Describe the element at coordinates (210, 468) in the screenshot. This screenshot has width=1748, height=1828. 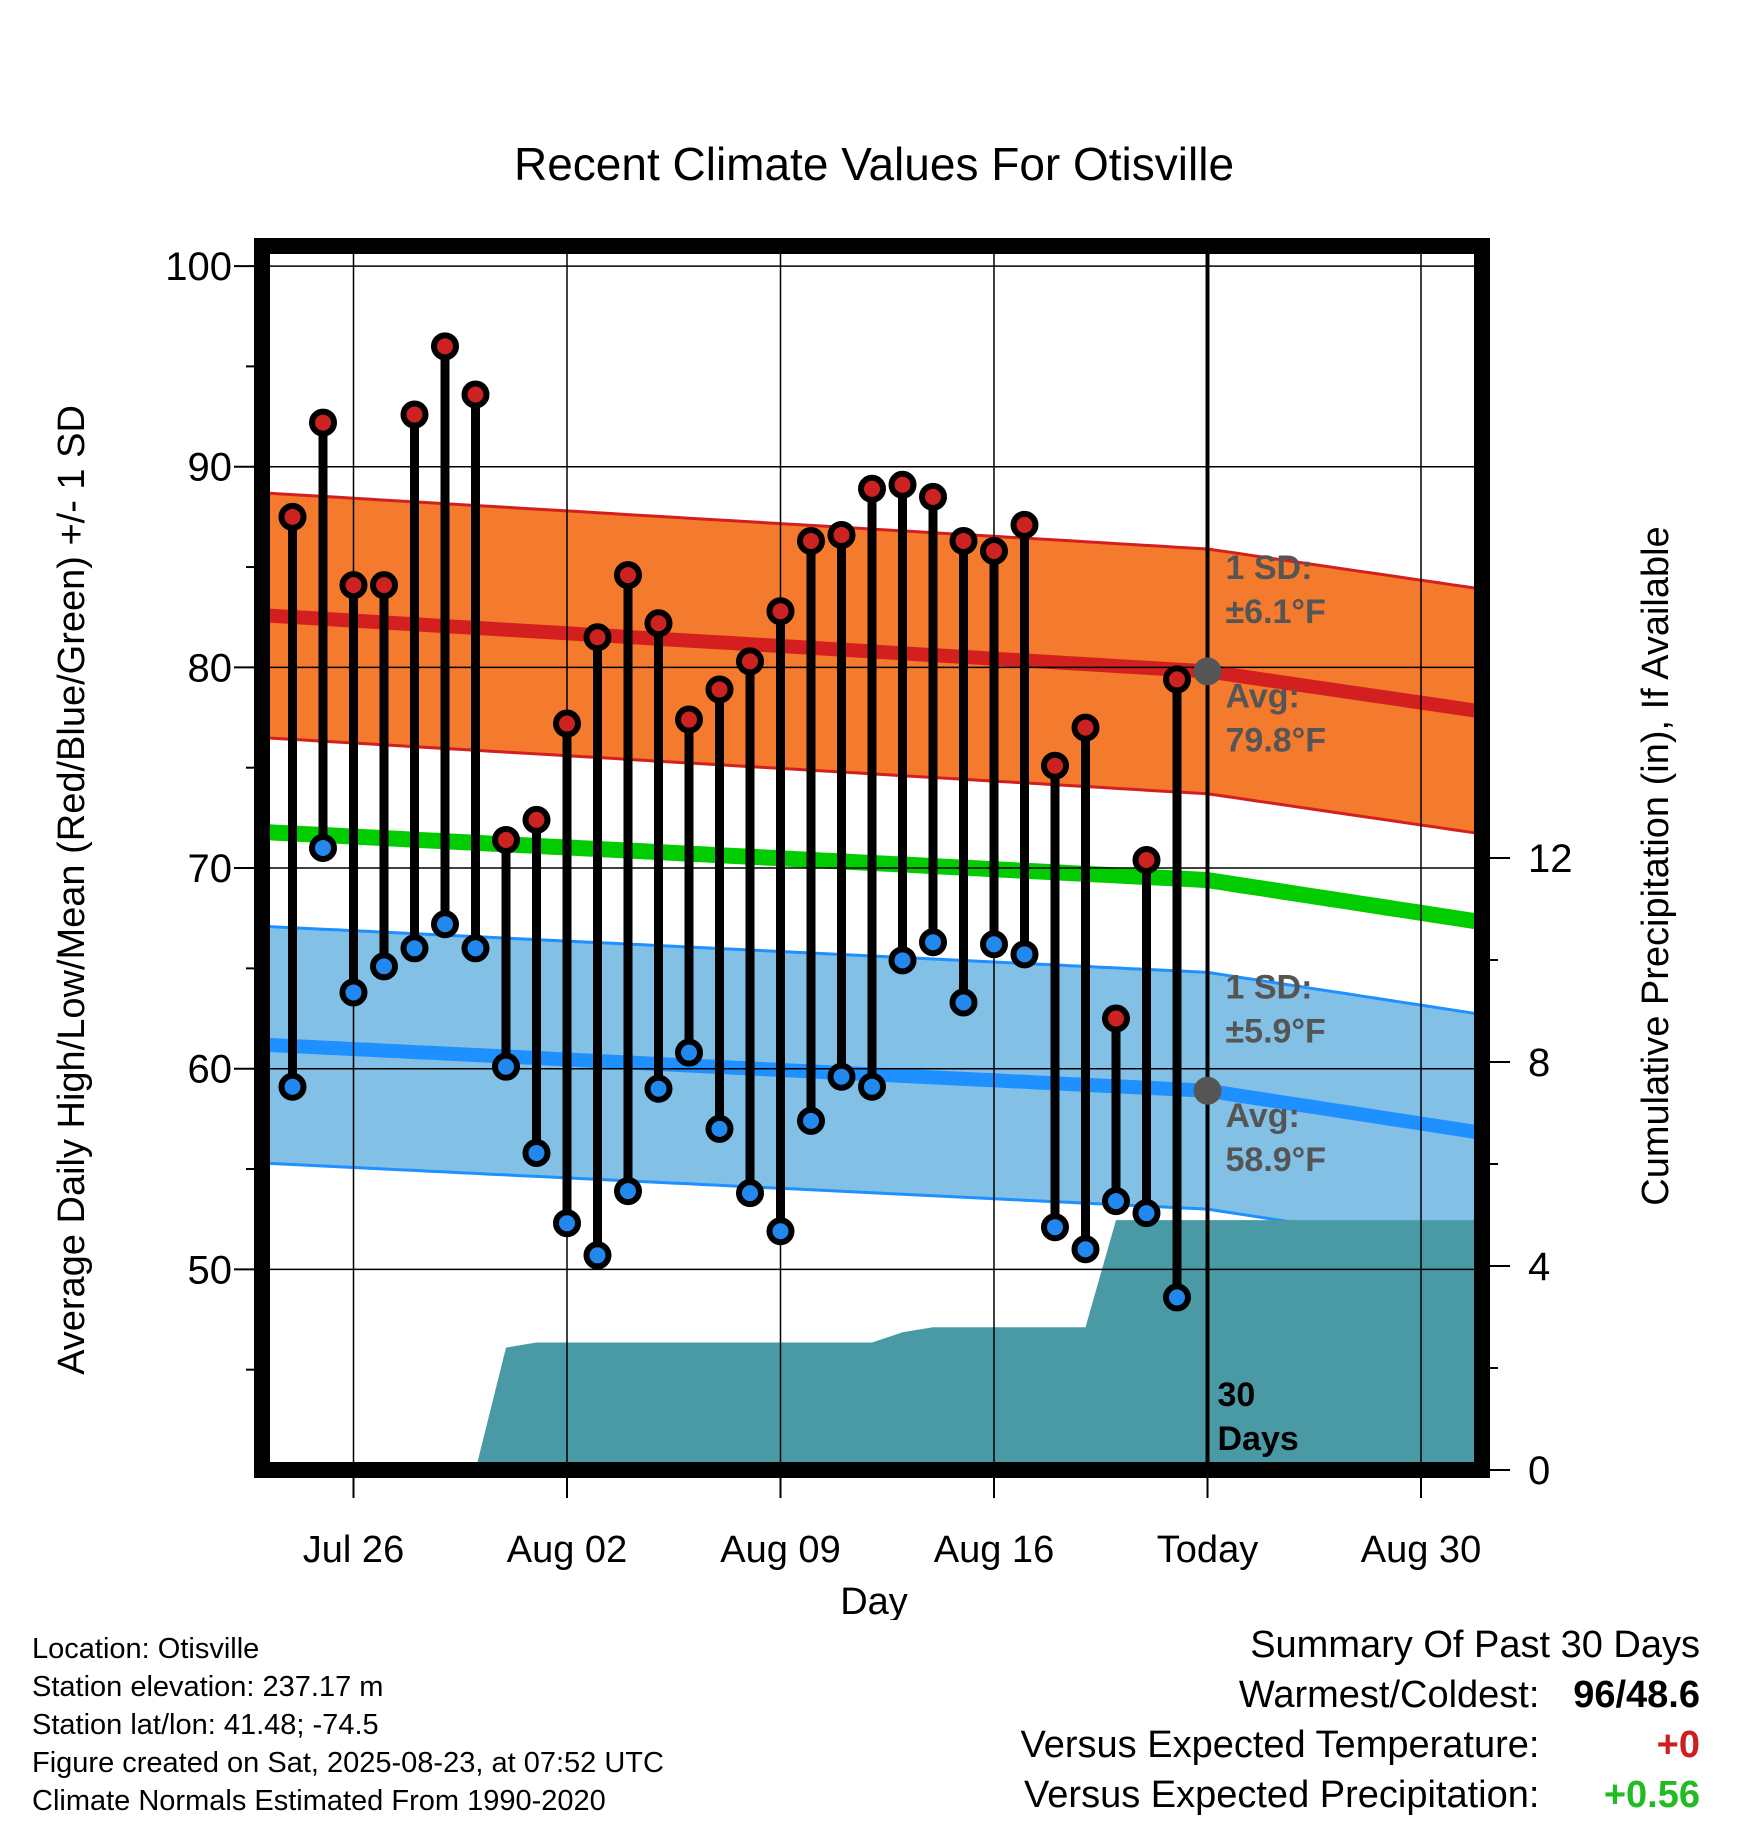
I see `y-tick-label: 90` at that location.